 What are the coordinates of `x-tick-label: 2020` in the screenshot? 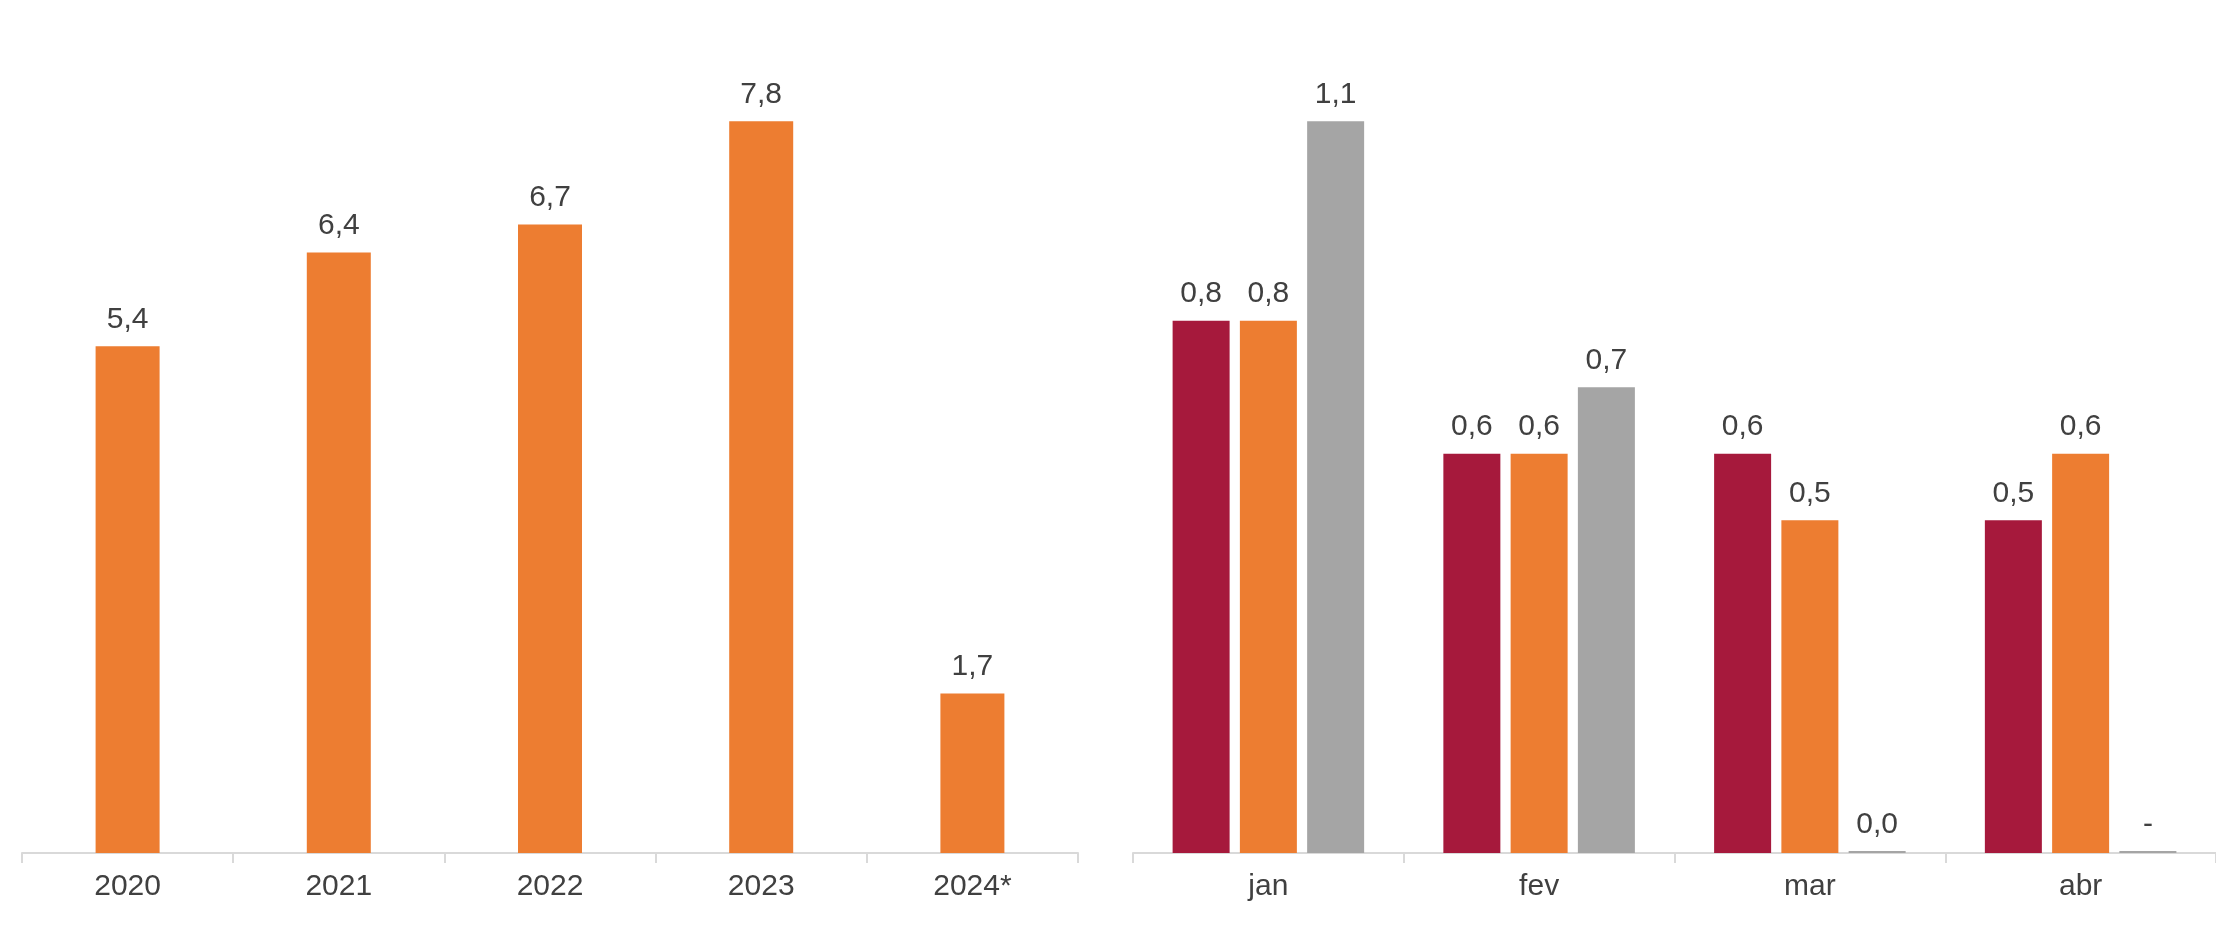 It's located at (127, 884).